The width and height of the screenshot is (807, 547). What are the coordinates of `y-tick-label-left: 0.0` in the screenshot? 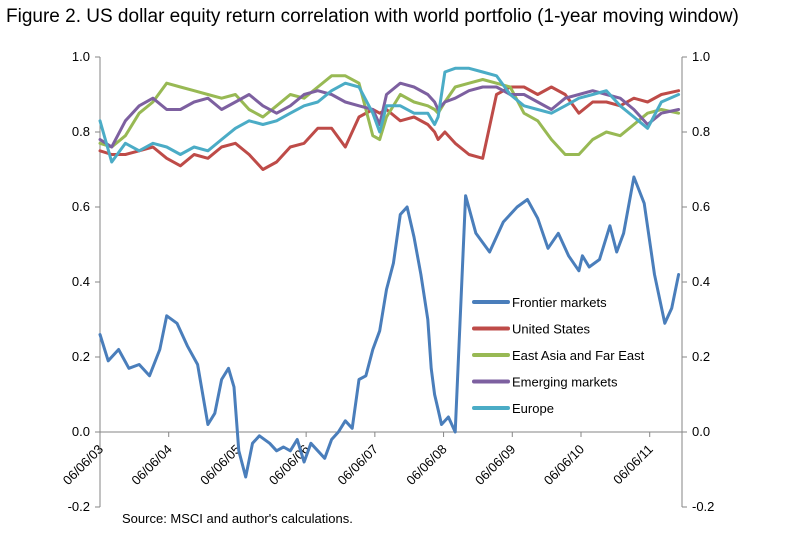 It's located at (81, 431).